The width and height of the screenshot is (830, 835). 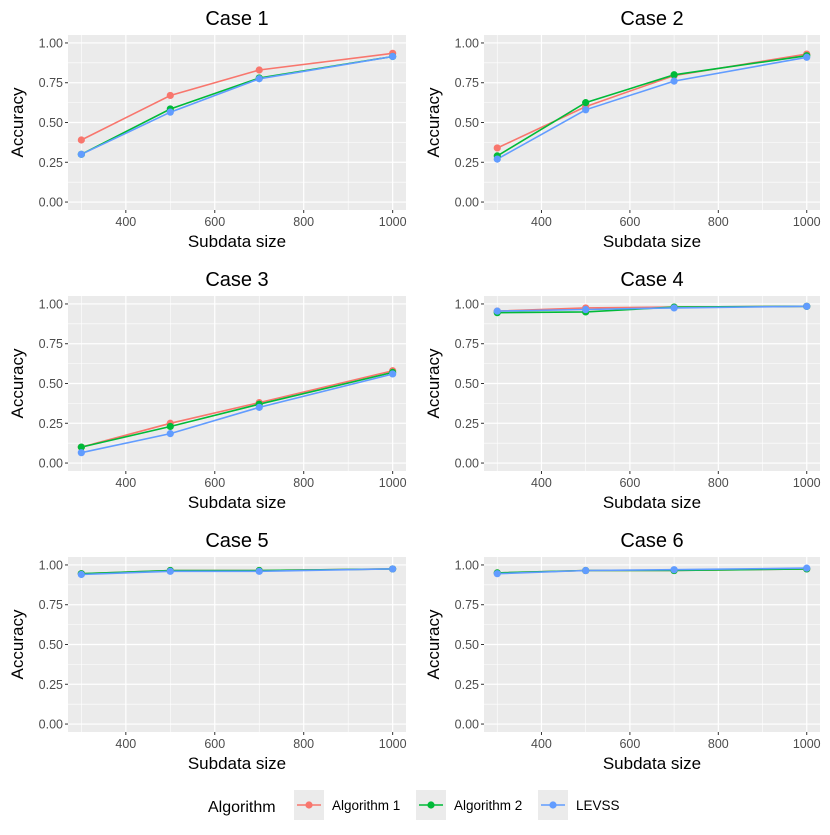 I want to click on panel-title: Case 4, so click(x=651, y=280).